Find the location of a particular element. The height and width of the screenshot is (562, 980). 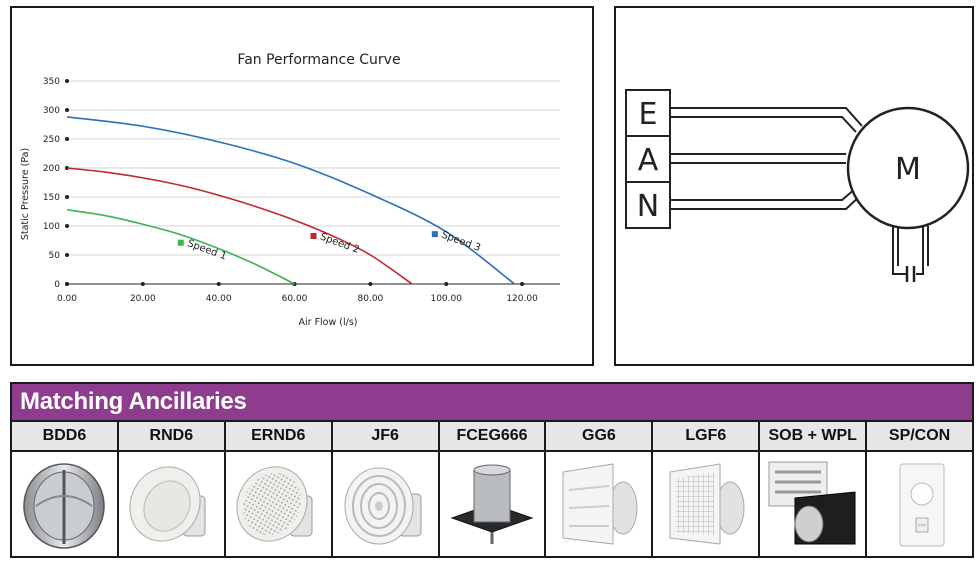

y-tick-label: 200 is located at coordinates (51, 169).